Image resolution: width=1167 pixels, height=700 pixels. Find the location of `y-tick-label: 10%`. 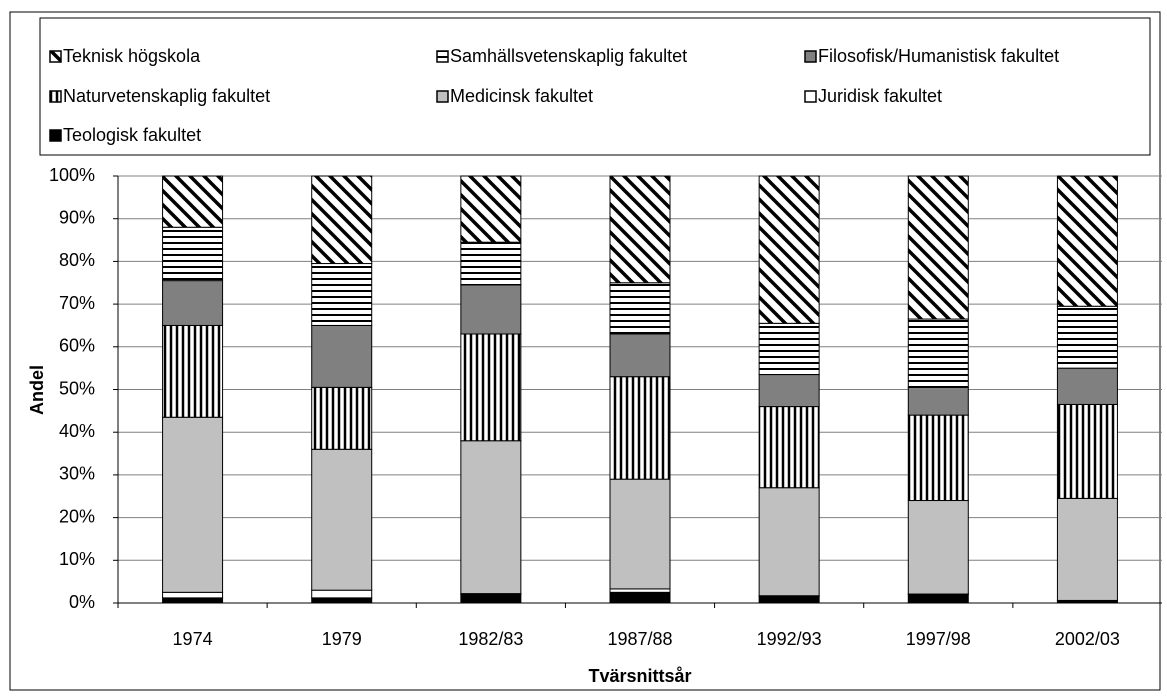

y-tick-label: 10% is located at coordinates (77, 559).